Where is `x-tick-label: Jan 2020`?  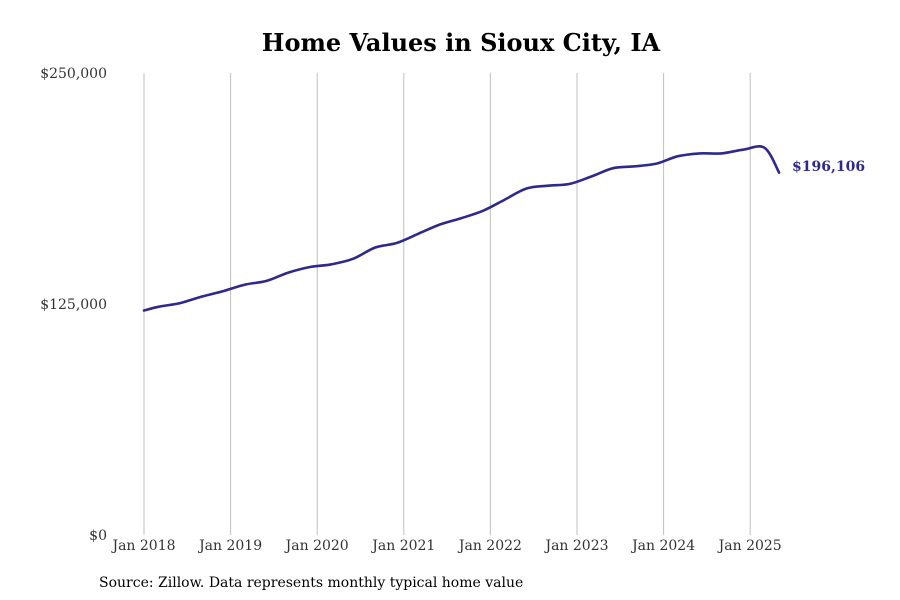 x-tick-label: Jan 2020 is located at coordinates (316, 546).